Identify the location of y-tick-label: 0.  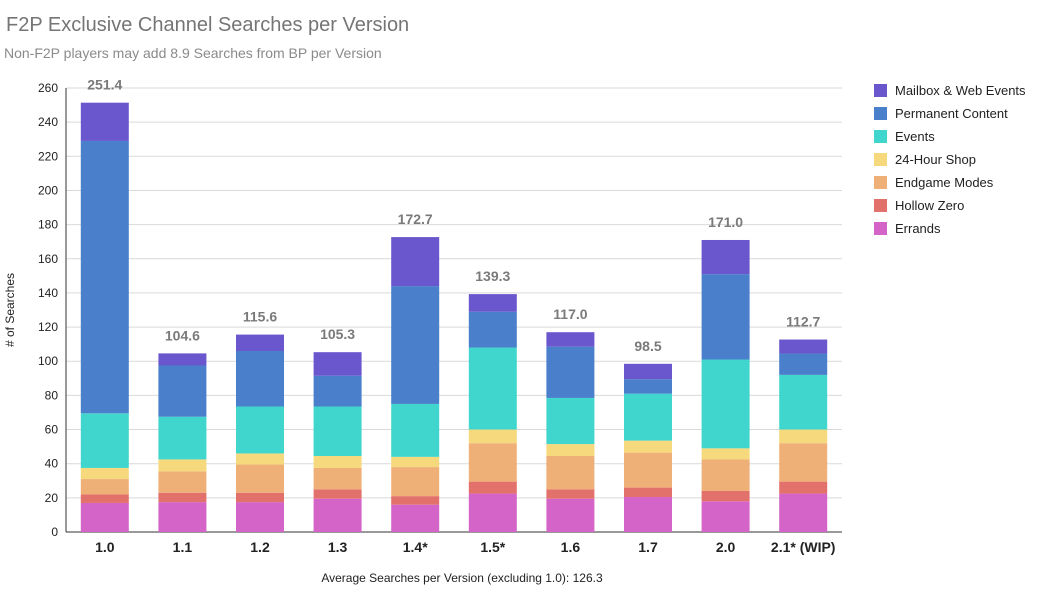
(54, 532).